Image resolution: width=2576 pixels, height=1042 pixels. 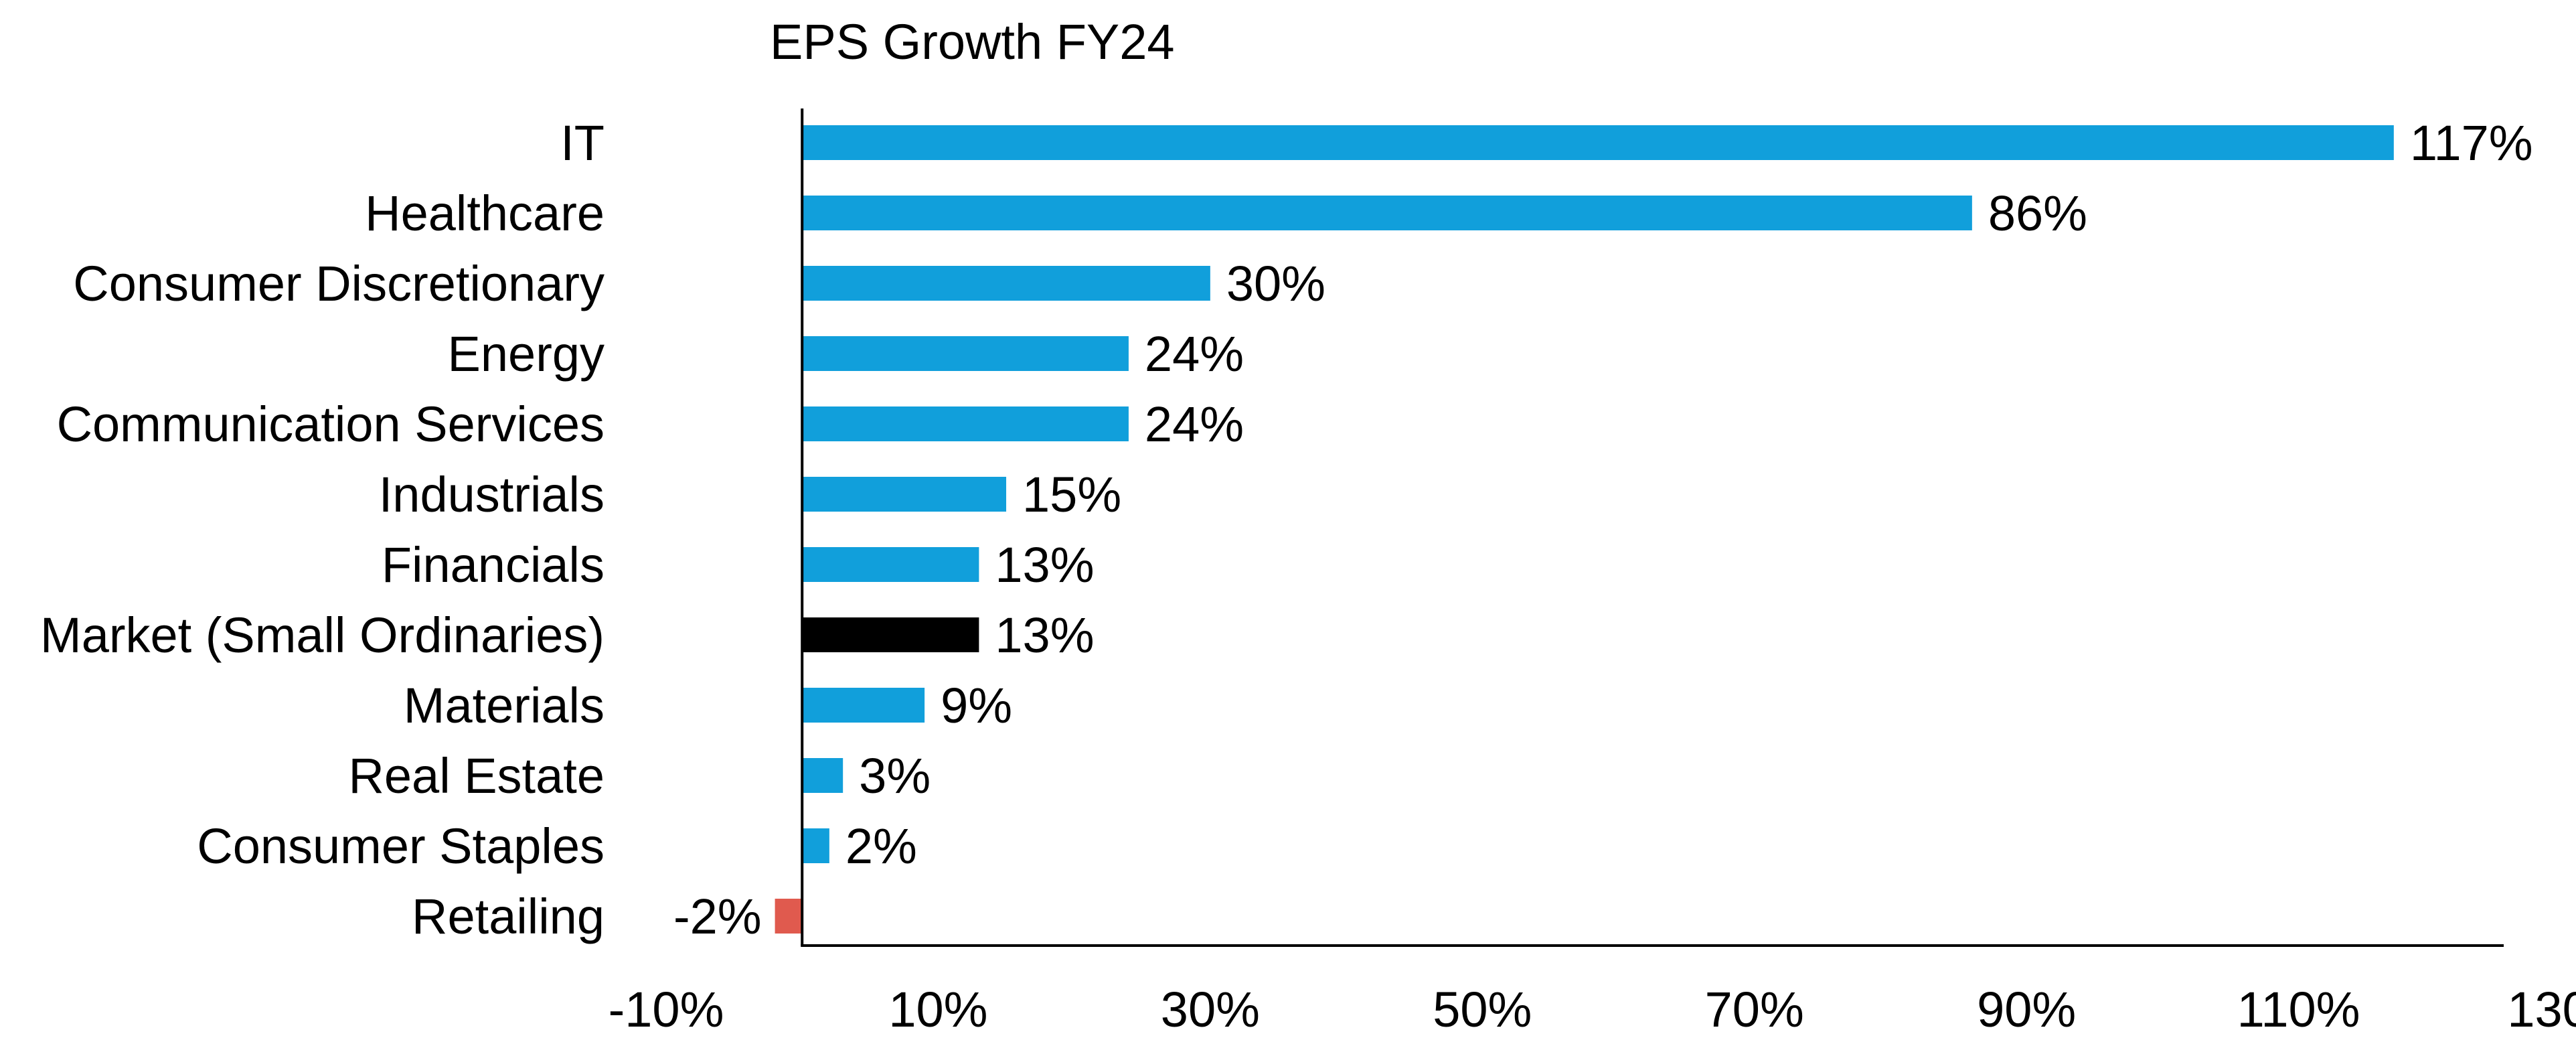 What do you see at coordinates (1072, 494) in the screenshot?
I see `data-label-industrials: 15%` at bounding box center [1072, 494].